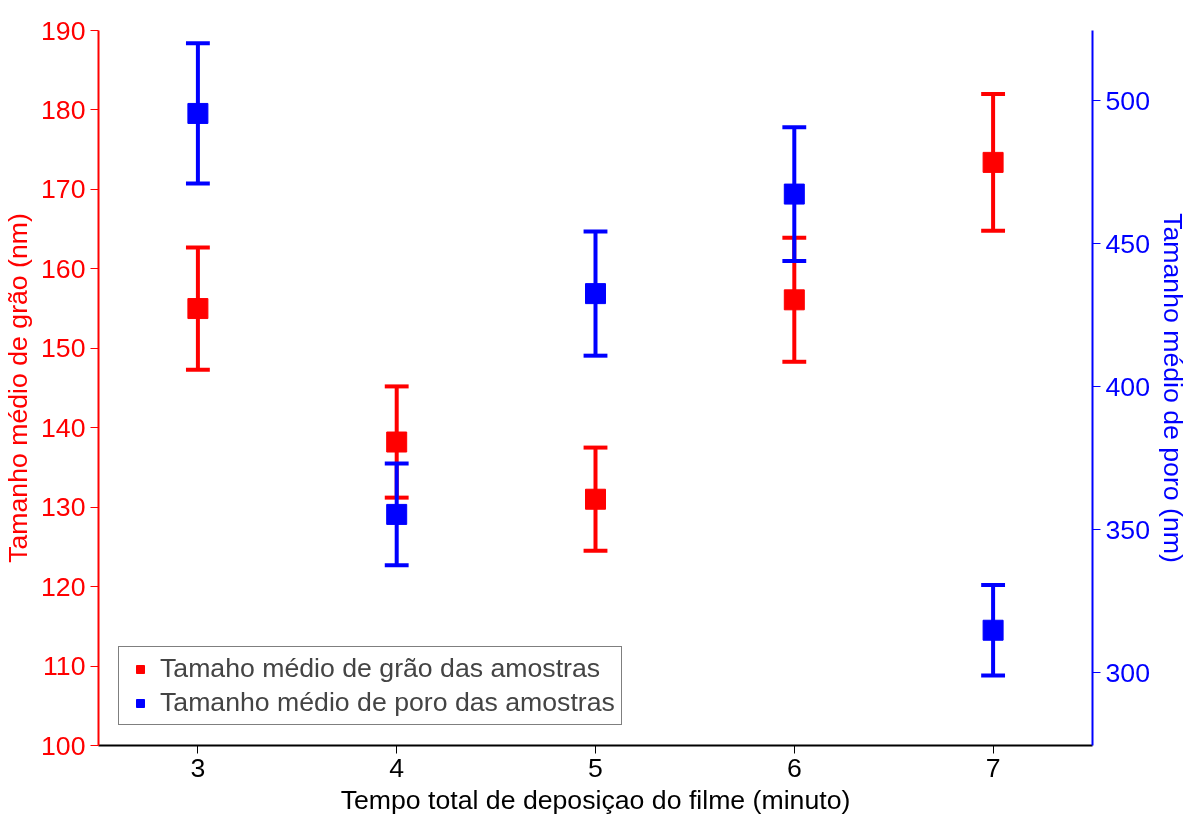  What do you see at coordinates (1172, 388) in the screenshot?
I see `y2-axis-title: Tamanho médio de poro (nm)` at bounding box center [1172, 388].